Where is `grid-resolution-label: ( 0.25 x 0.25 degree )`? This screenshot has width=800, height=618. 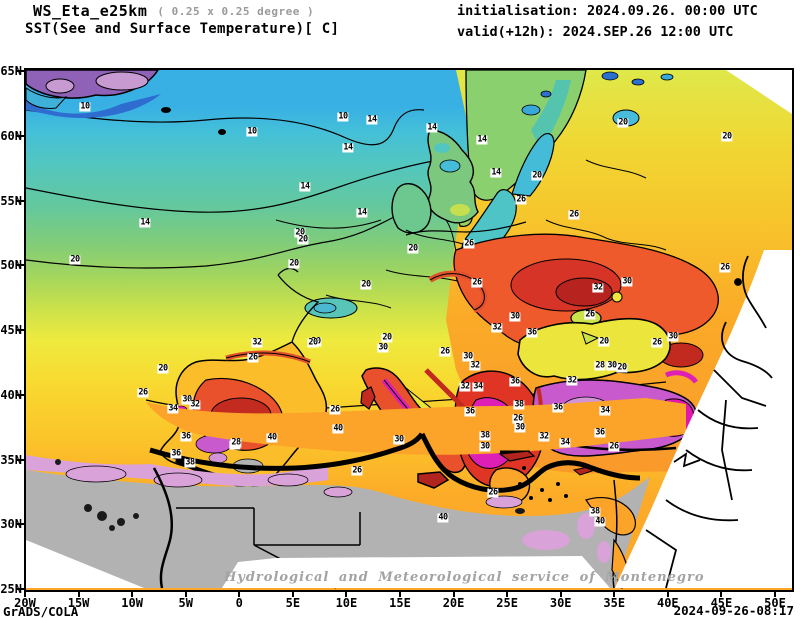
grid-resolution-label: ( 0.25 x 0.25 degree ) is located at coordinates (236, 11).